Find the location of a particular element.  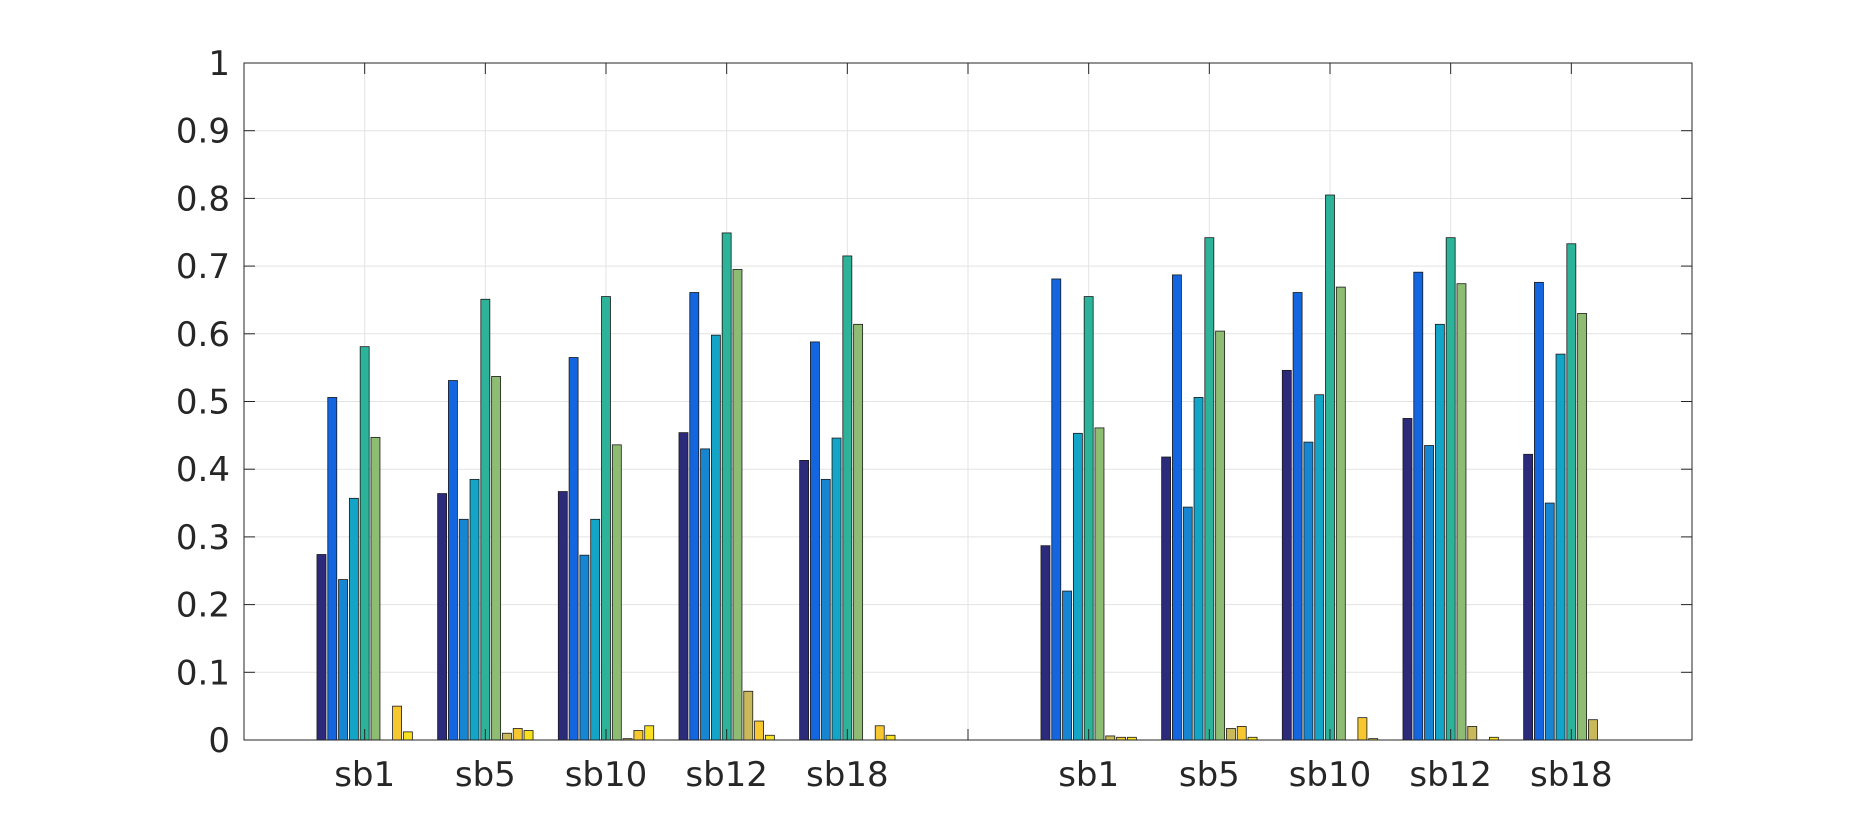

y-tick-label: 0.8 is located at coordinates (203, 199).